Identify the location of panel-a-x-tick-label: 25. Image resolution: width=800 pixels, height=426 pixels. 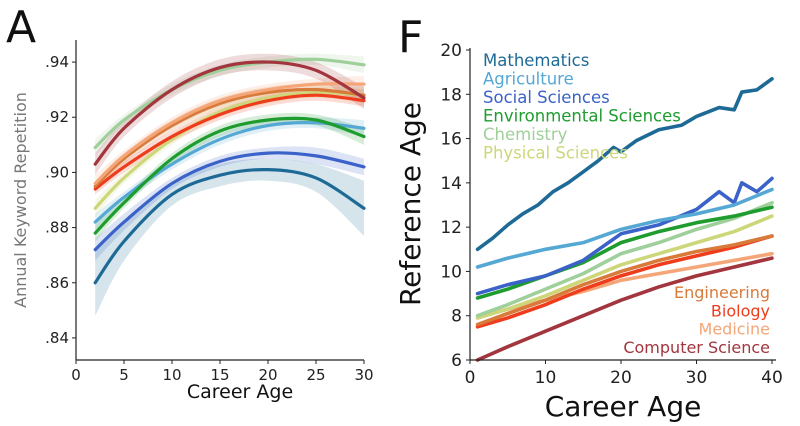
(315, 375).